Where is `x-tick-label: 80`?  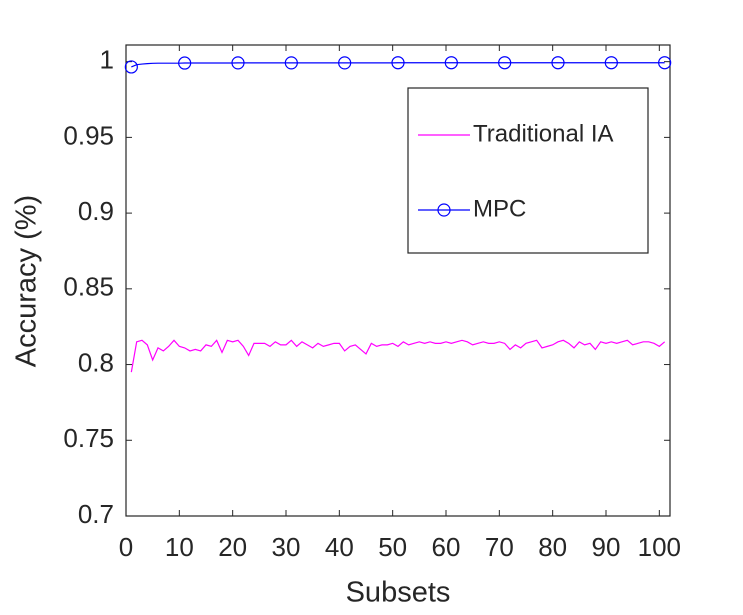 x-tick-label: 80 is located at coordinates (552, 547).